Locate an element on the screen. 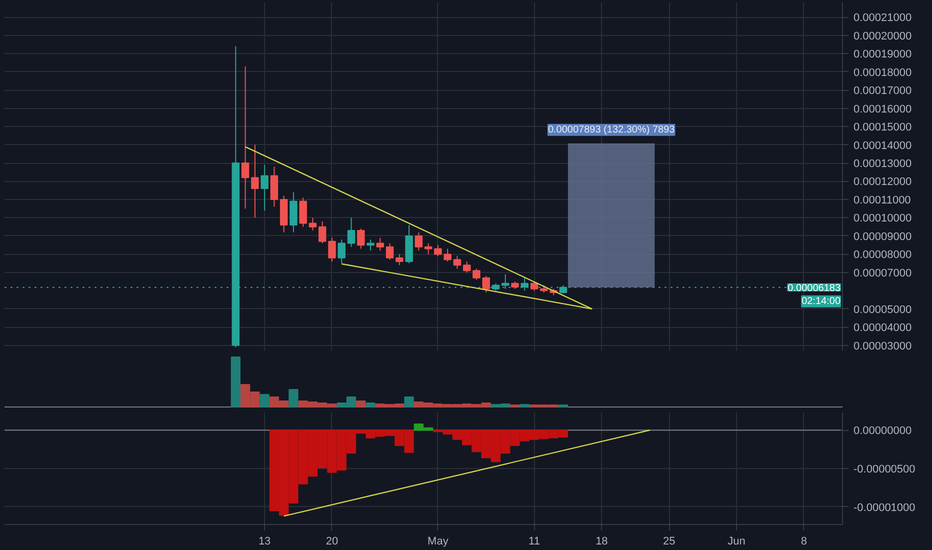 This screenshot has height=550, width=932. y-tick-label: 0.00008000 is located at coordinates (883, 255).